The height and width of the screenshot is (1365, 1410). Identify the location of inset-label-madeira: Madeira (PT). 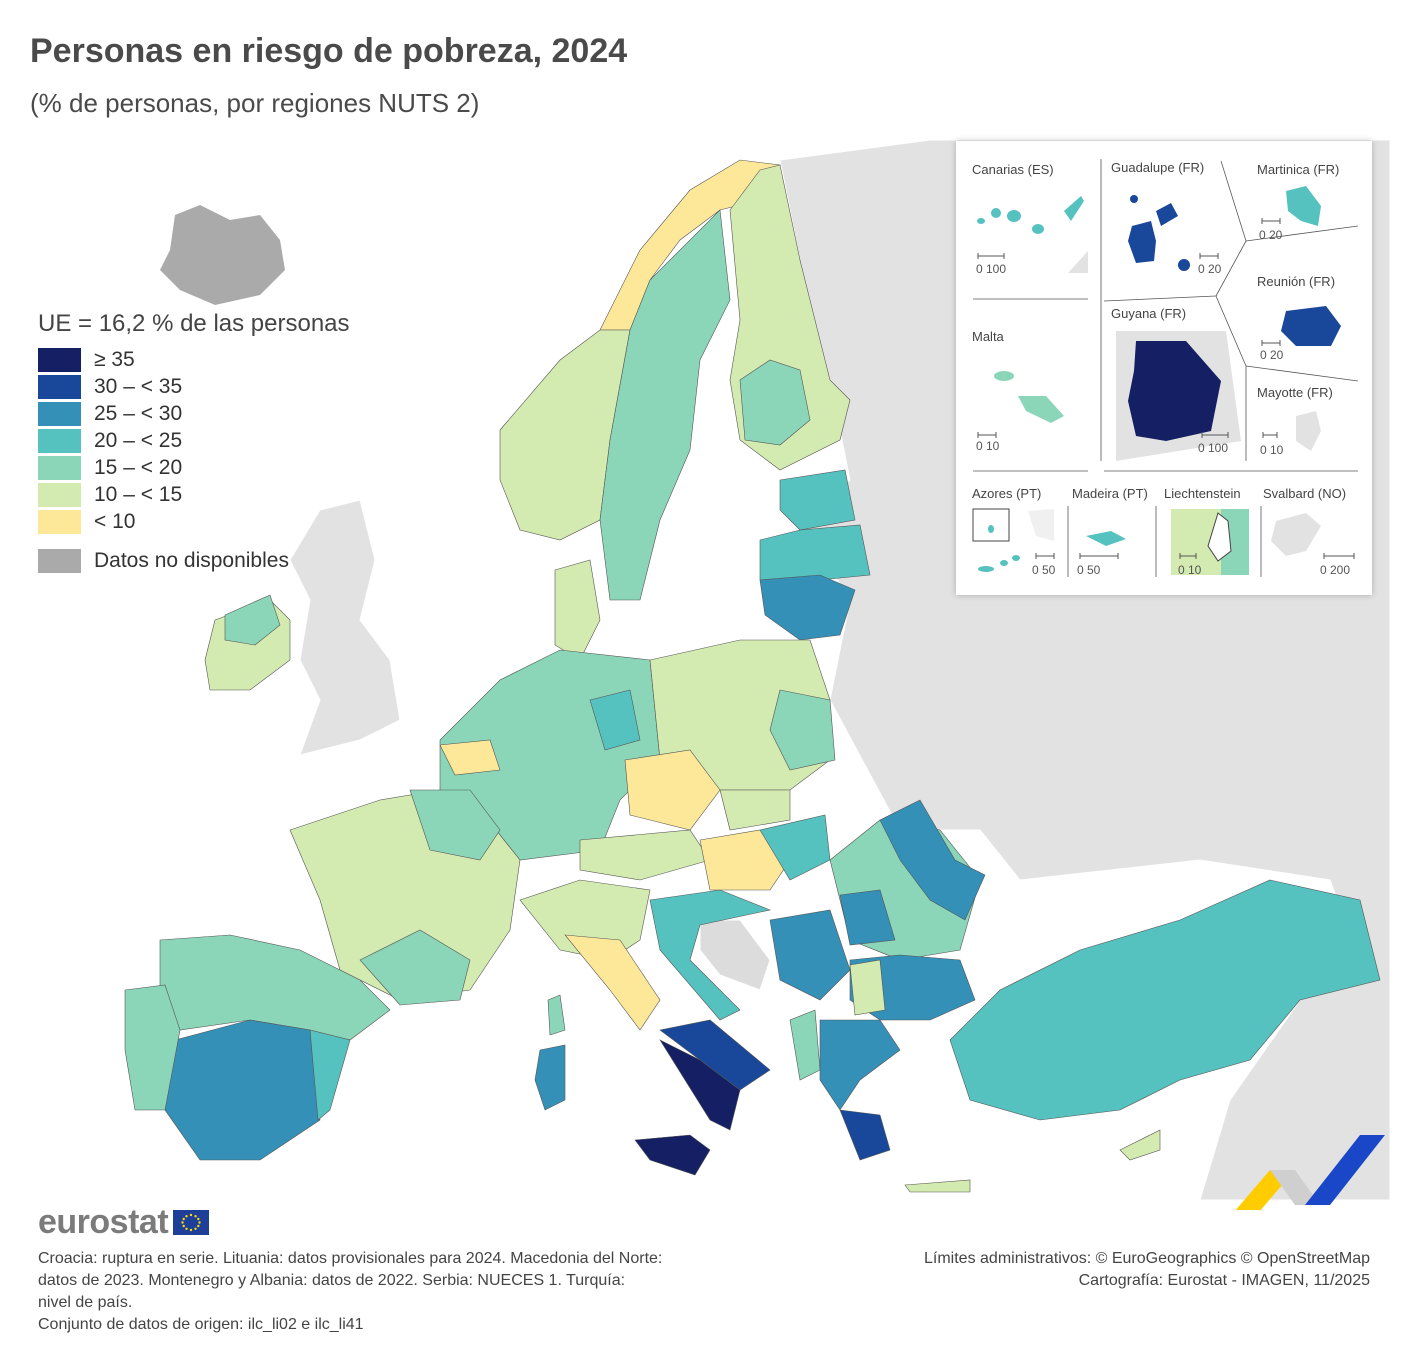
(1110, 493).